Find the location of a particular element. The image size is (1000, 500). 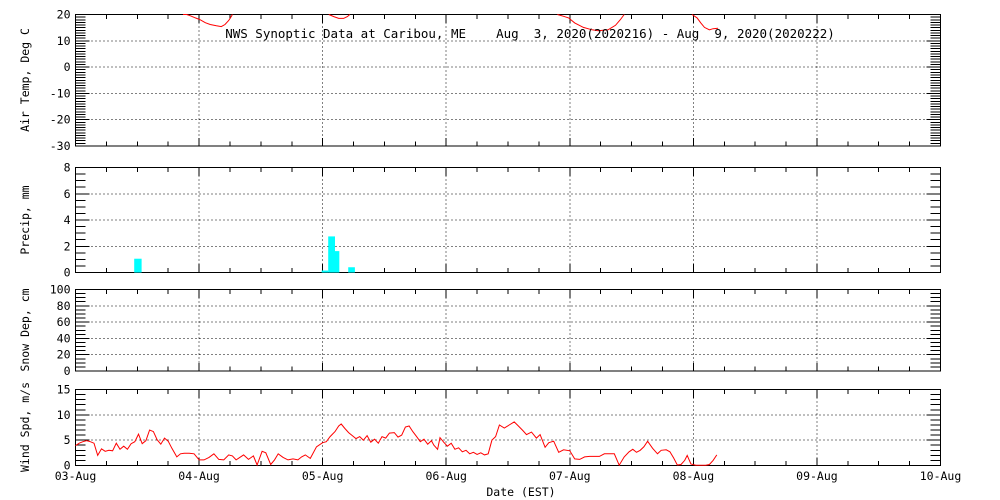

x-tick-label: 10-Aug is located at coordinates (941, 476).